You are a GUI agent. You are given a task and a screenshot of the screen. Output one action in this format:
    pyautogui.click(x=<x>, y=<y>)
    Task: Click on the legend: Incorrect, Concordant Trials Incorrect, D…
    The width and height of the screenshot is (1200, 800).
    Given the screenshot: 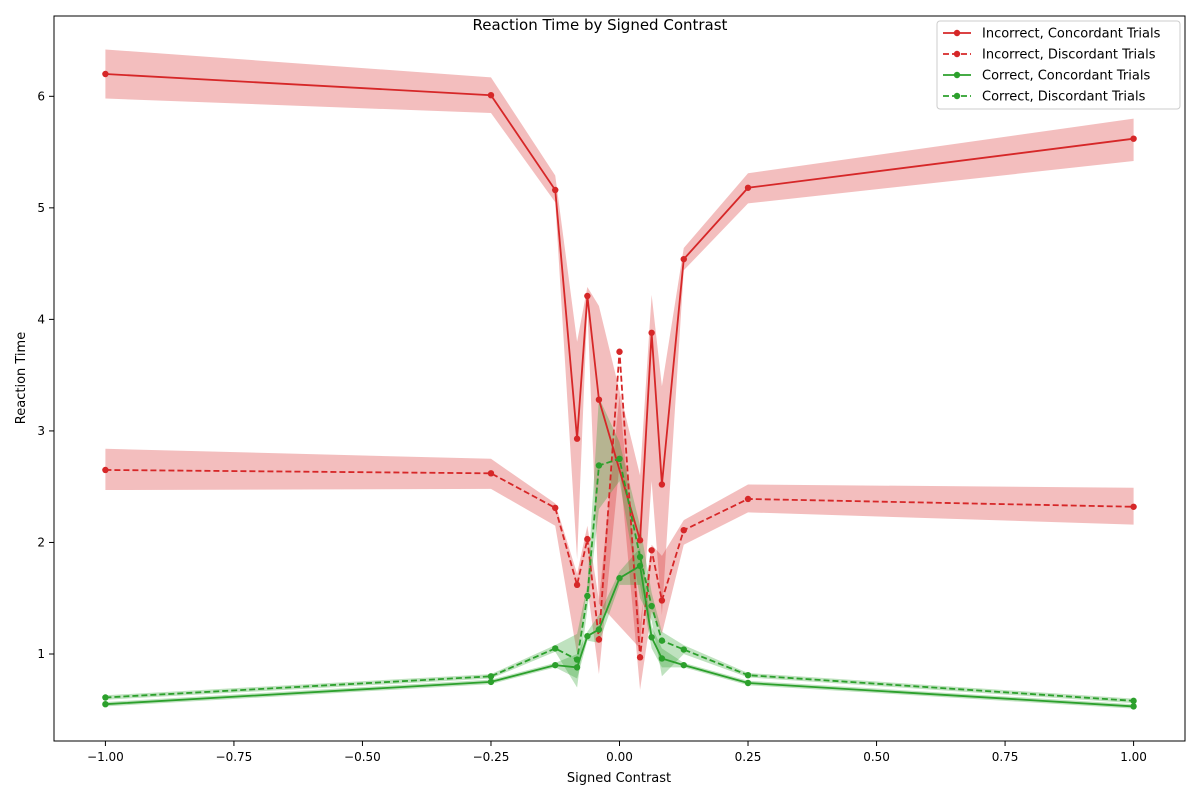 What is the action you would take?
    pyautogui.click(x=1058, y=65)
    